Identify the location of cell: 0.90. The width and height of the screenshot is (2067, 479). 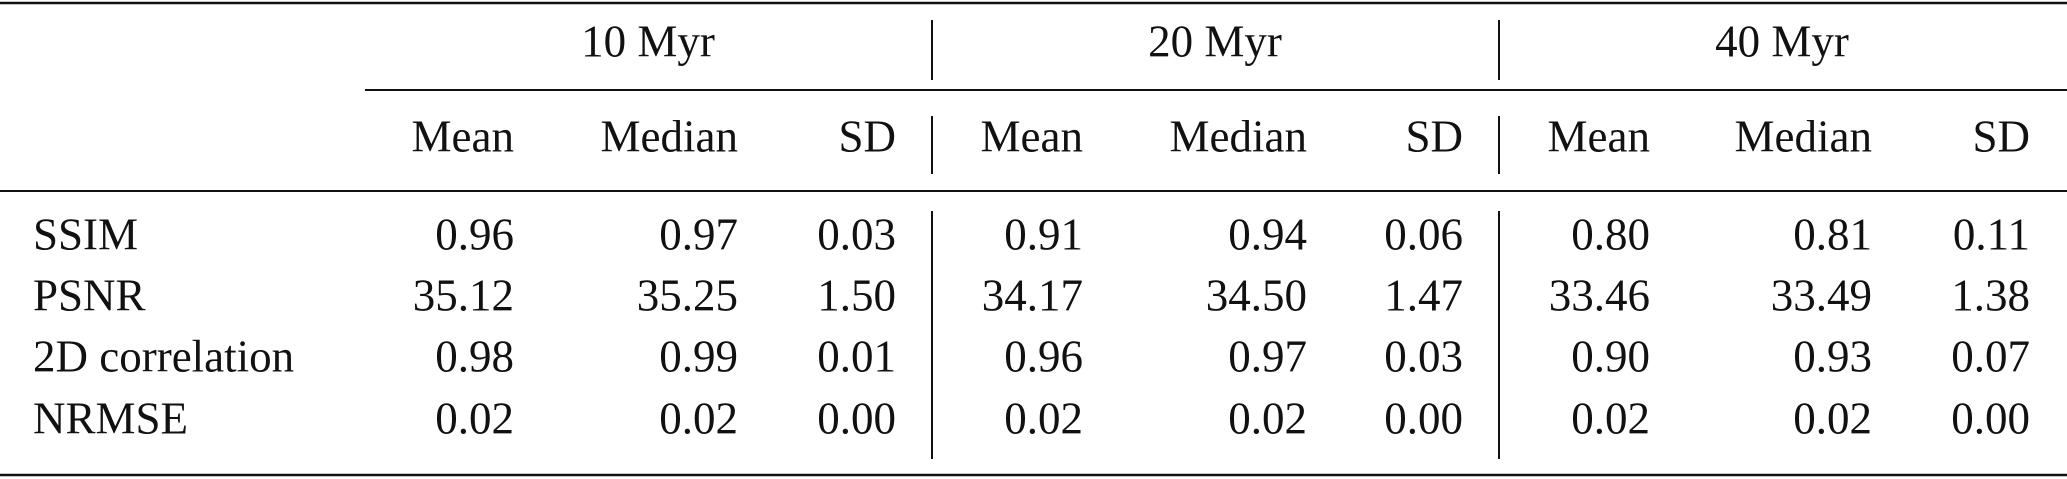
(1610, 356).